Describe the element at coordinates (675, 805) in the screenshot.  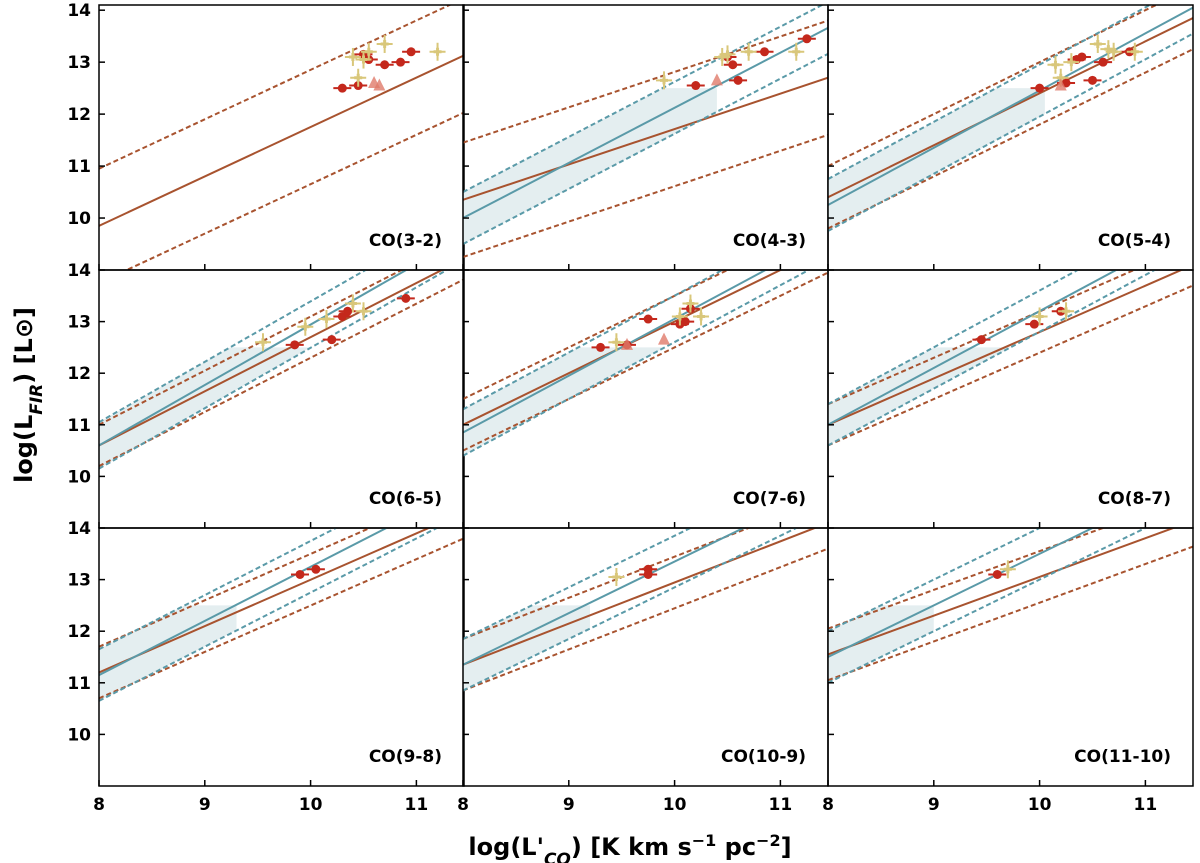
I see `x-tick-label: 10` at that location.